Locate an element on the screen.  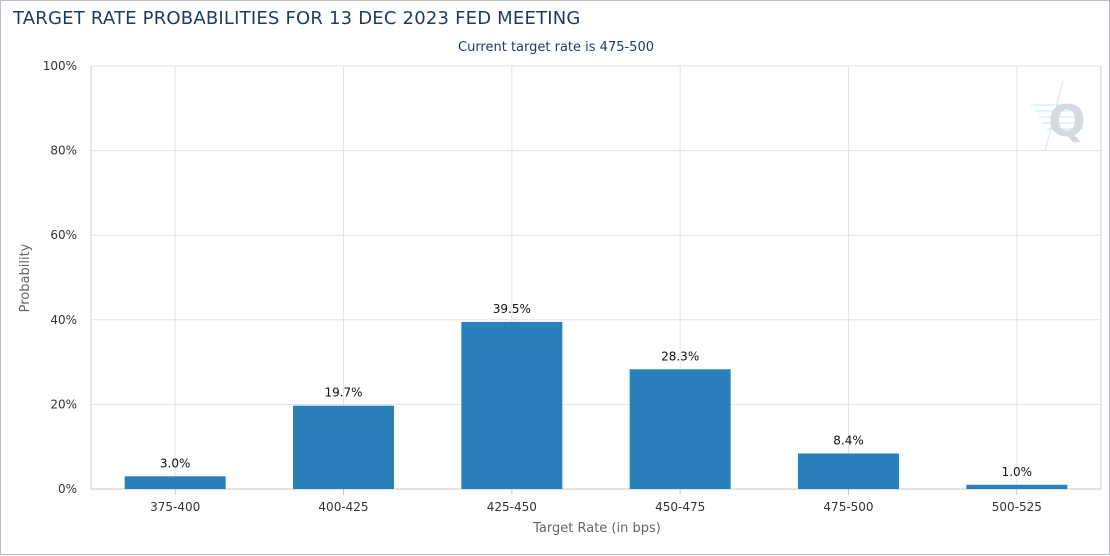
logo-icon: Q is located at coordinates (1058, 116).